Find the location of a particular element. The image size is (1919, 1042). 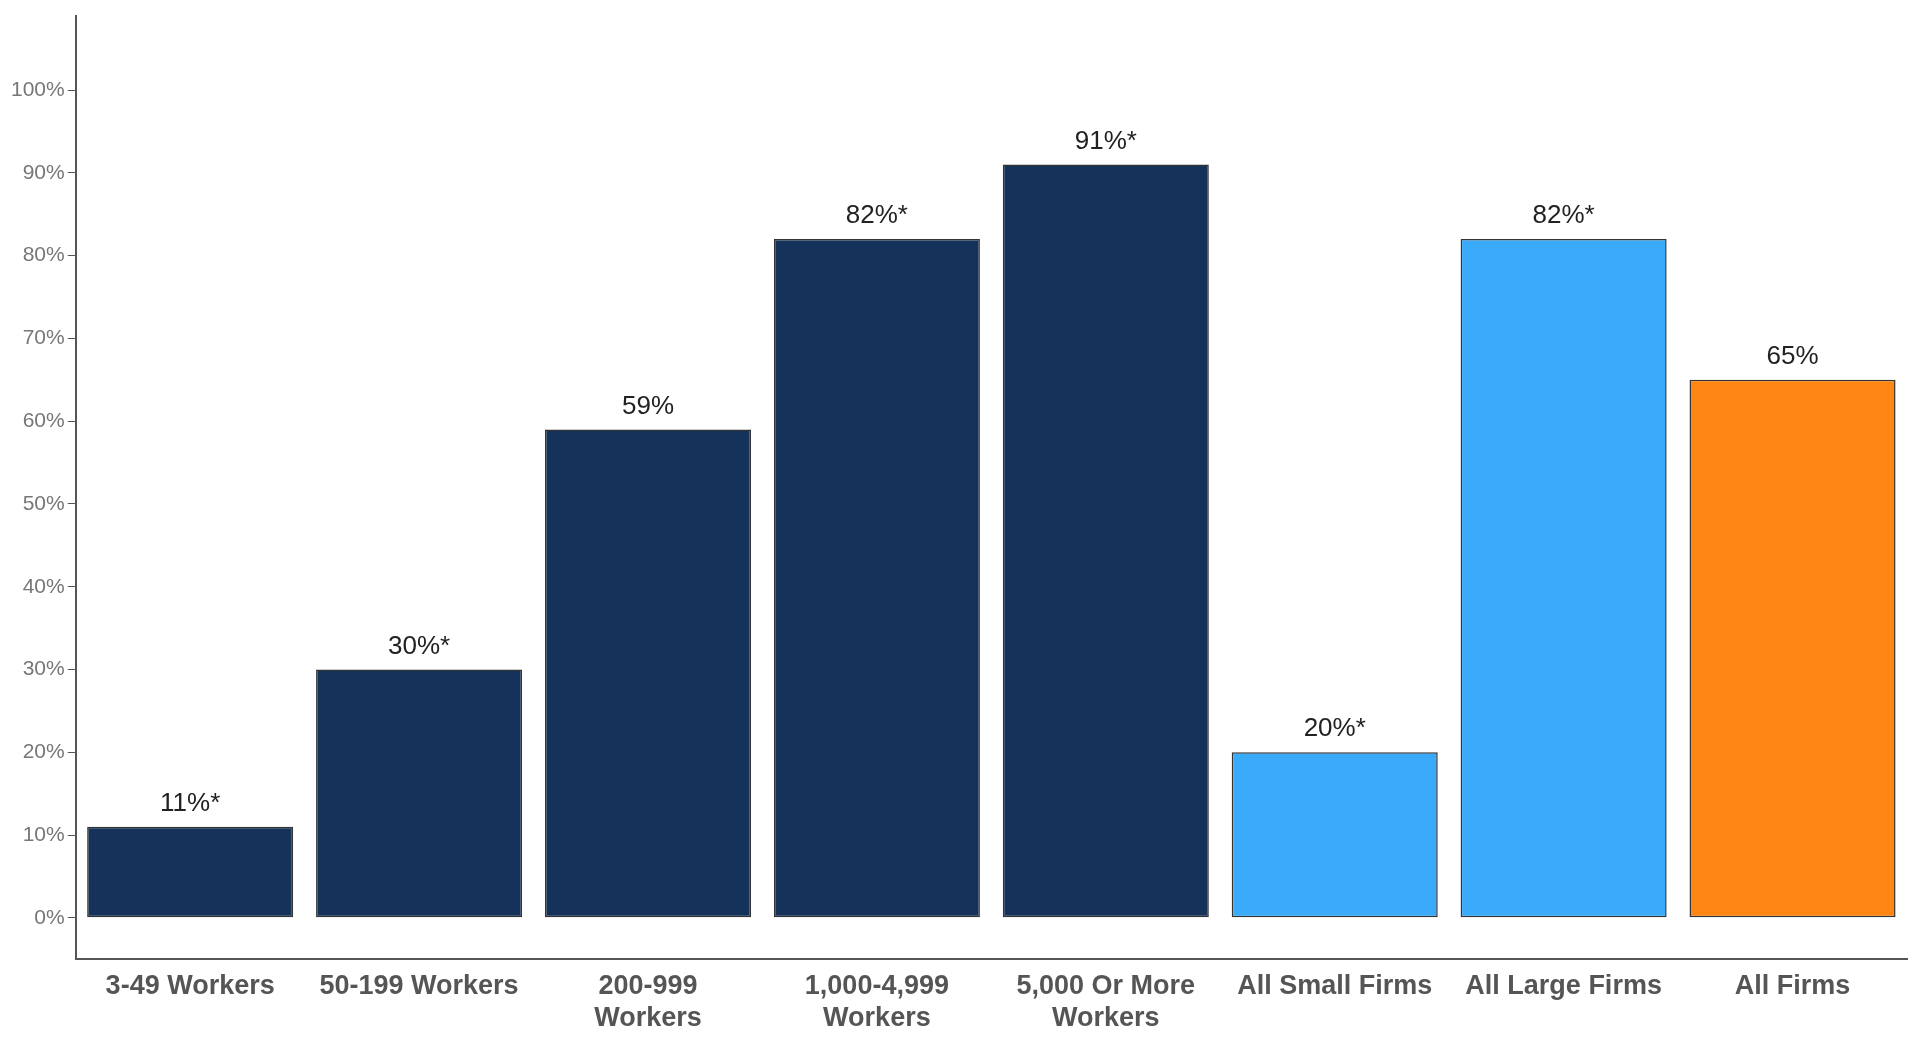

data-label: 59% is located at coordinates (648, 404).